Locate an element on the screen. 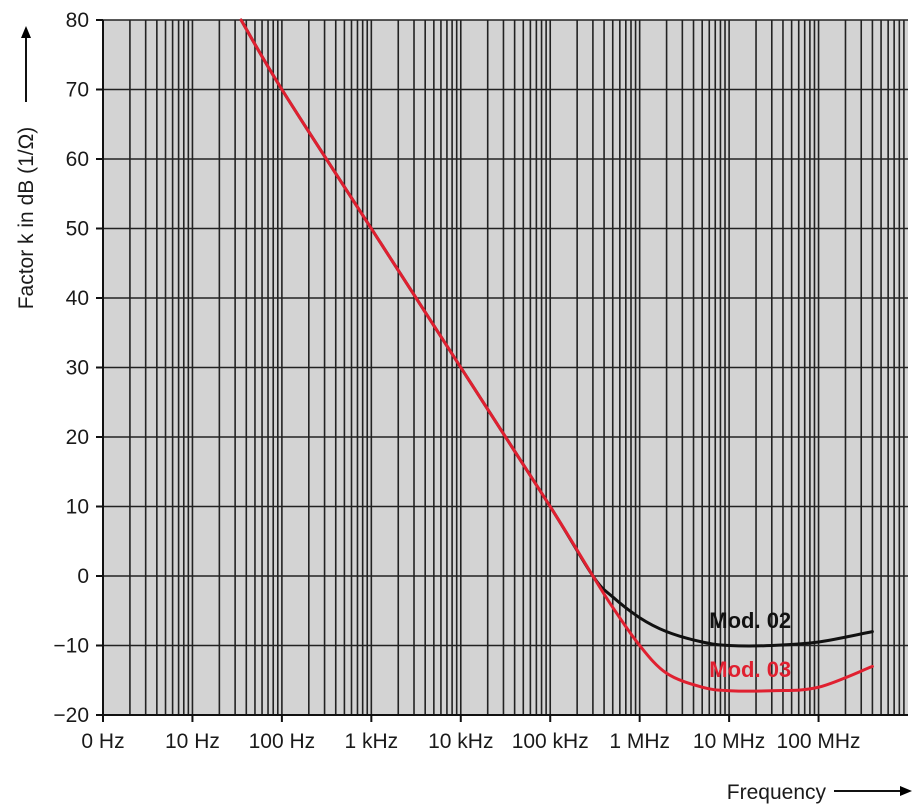 Image resolution: width=923 pixels, height=810 pixels. y-tick-labels: −20 −10 0 10 20 30 40 50 60 70 80 is located at coordinates (71, 368).